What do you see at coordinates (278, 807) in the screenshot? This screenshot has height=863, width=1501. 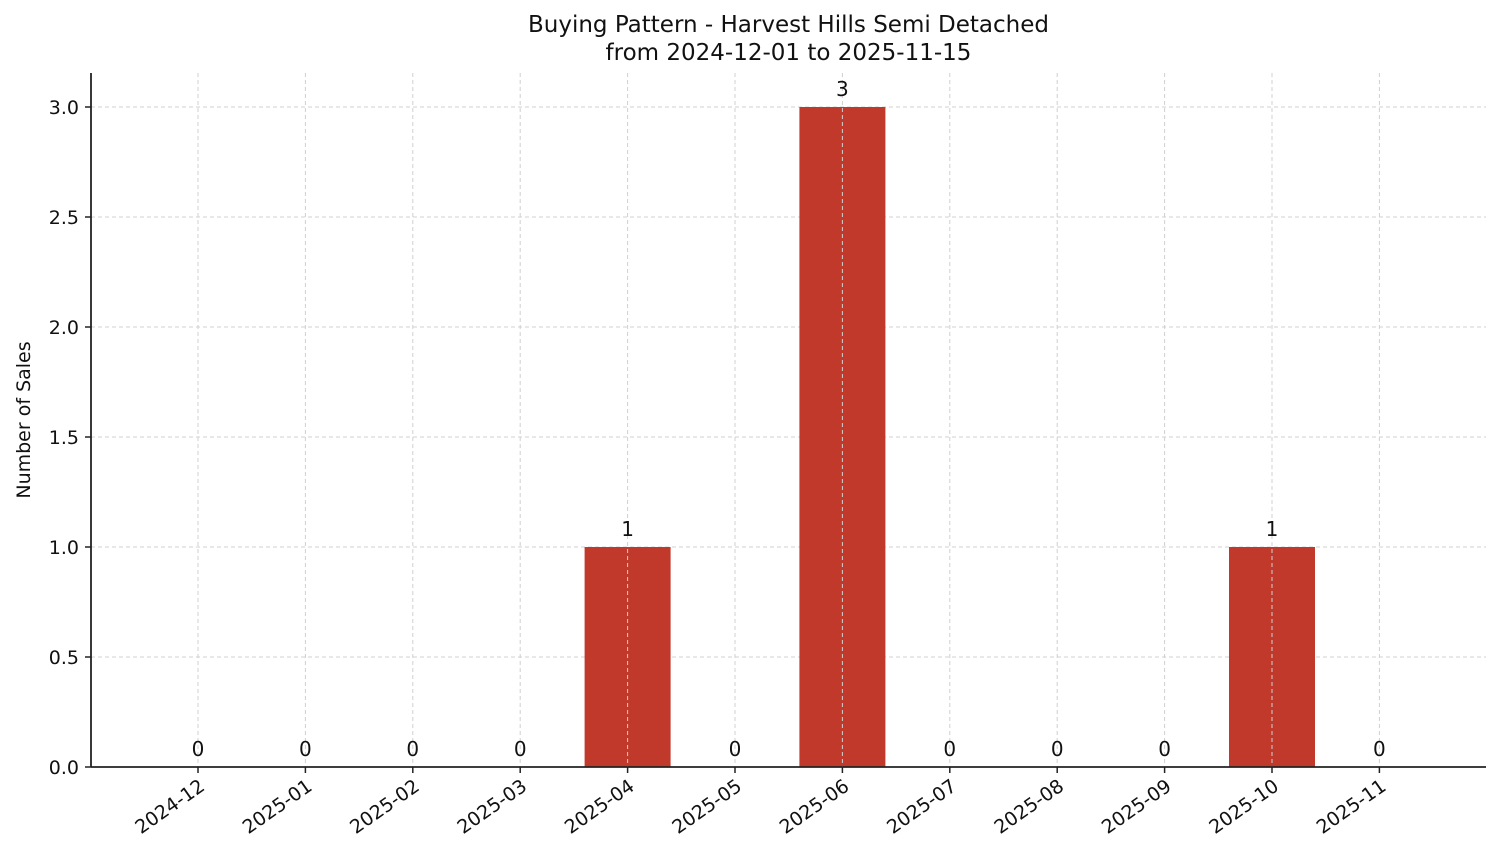 I see `x-tick-label: 2025-01` at bounding box center [278, 807].